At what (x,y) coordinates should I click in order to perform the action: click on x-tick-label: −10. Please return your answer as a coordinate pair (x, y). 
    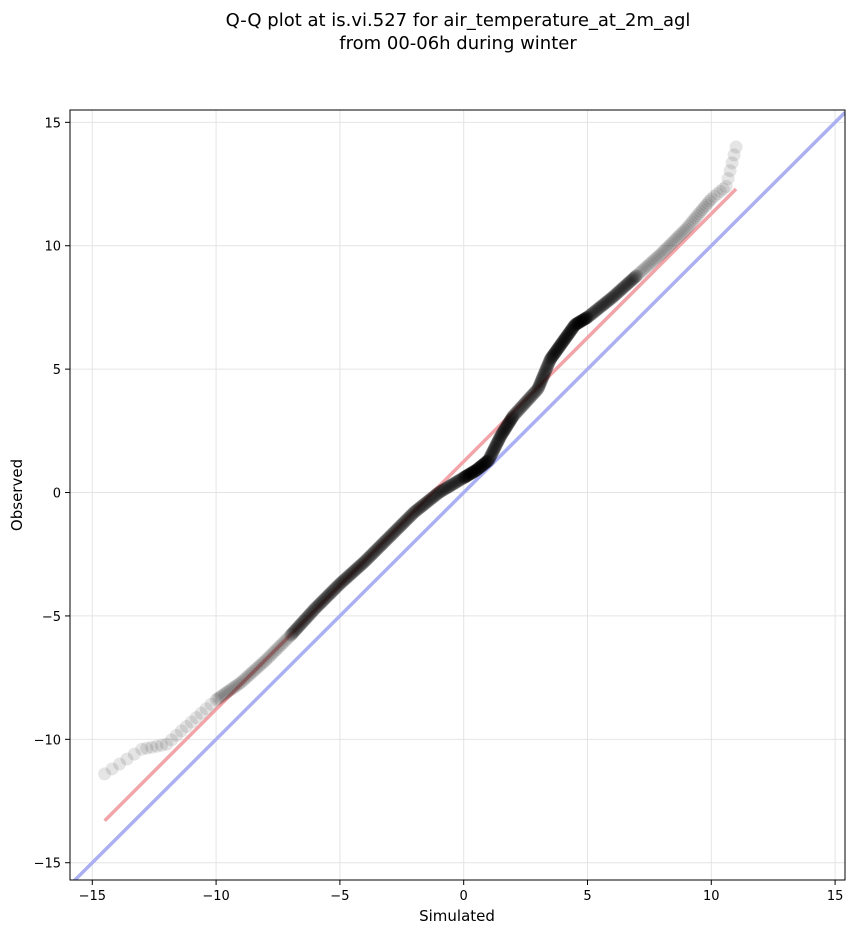
    Looking at the image, I should click on (215, 896).